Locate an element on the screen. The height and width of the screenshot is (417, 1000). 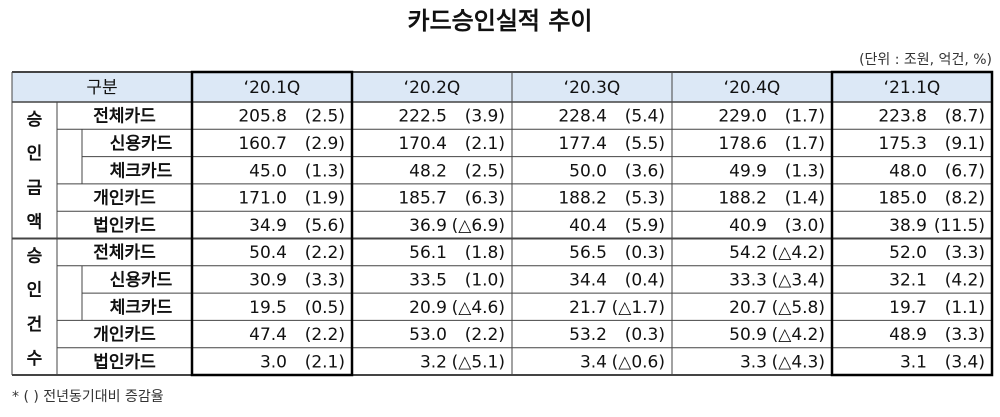
cell-rate: (△6.9) is located at coordinates (478, 226).